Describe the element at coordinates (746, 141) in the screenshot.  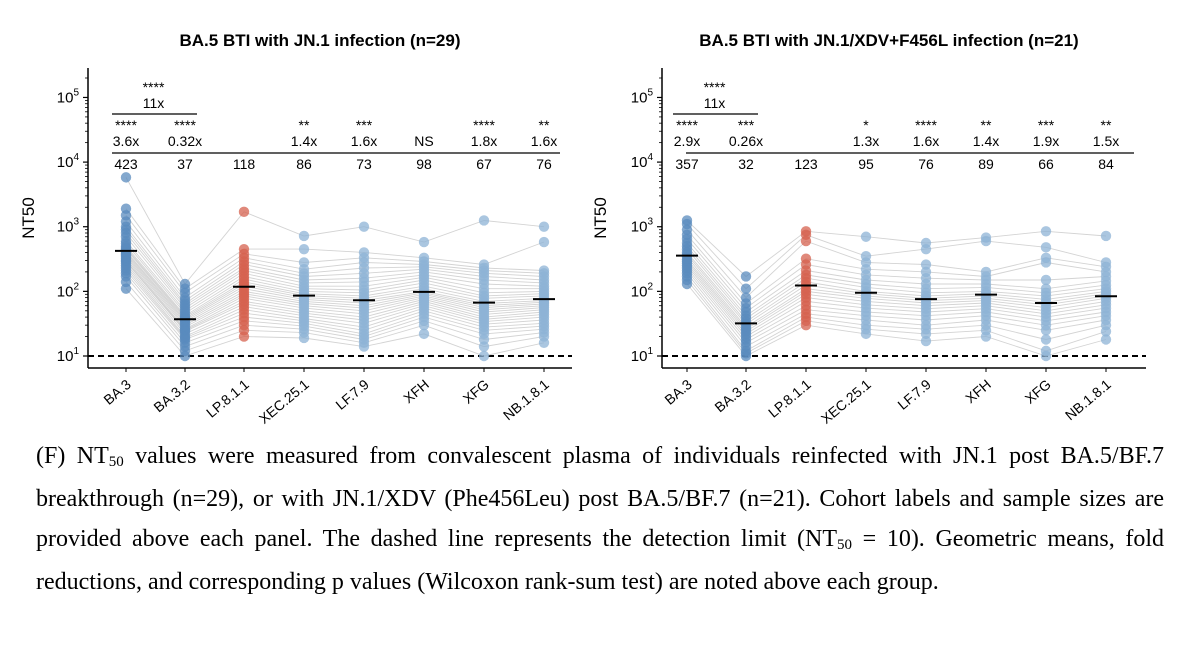
I see `fold-change-label: 0.26x` at that location.